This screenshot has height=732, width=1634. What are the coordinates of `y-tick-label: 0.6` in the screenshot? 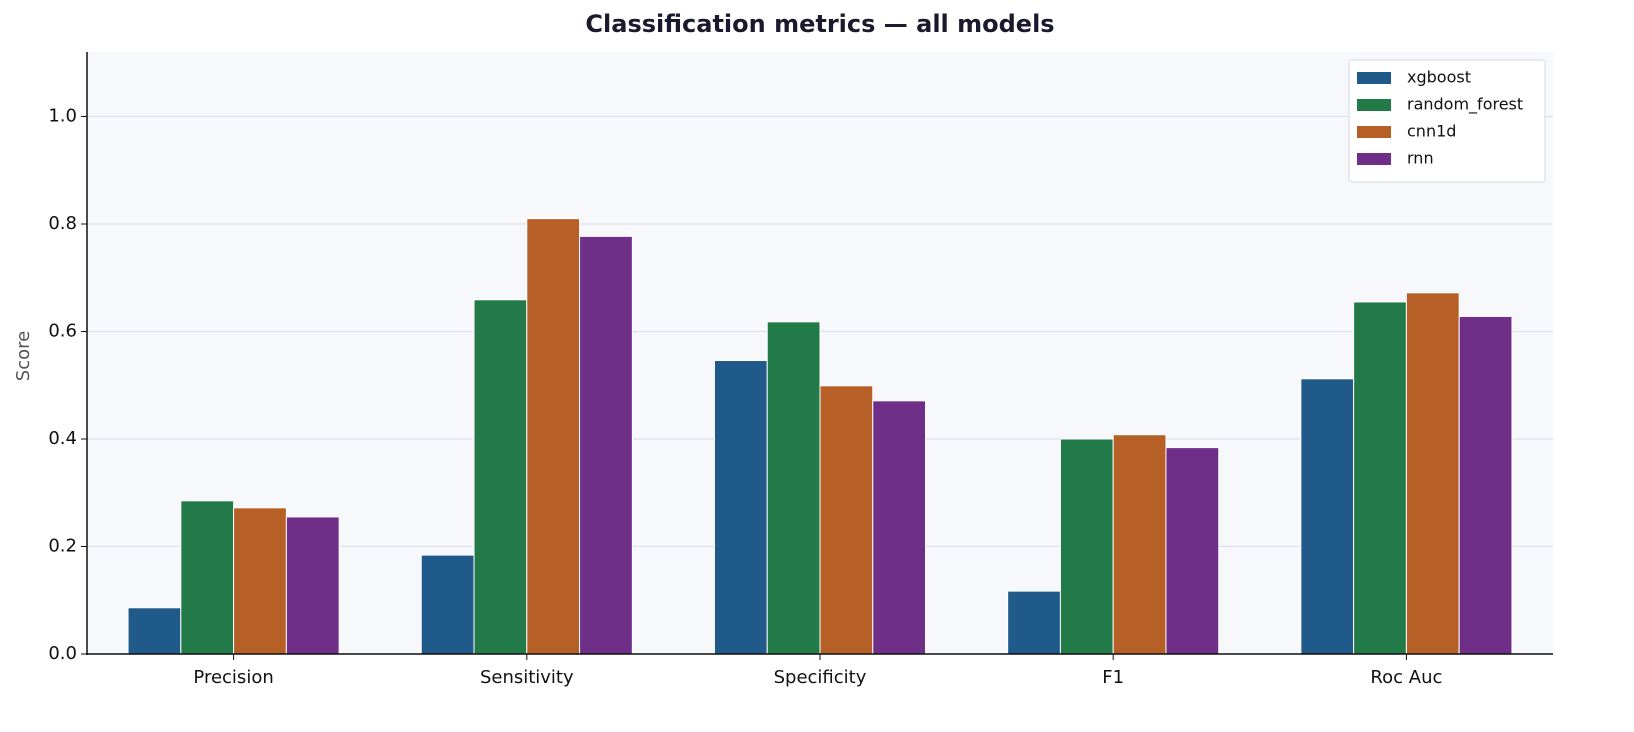 It's located at (62, 331).